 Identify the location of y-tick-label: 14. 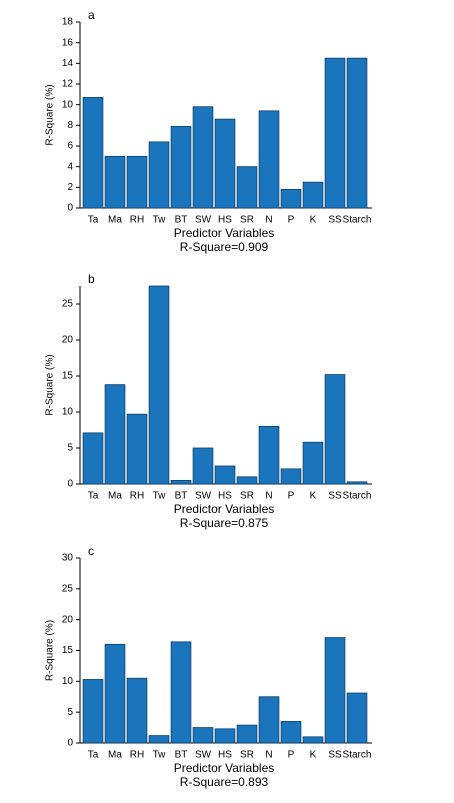
(68, 63).